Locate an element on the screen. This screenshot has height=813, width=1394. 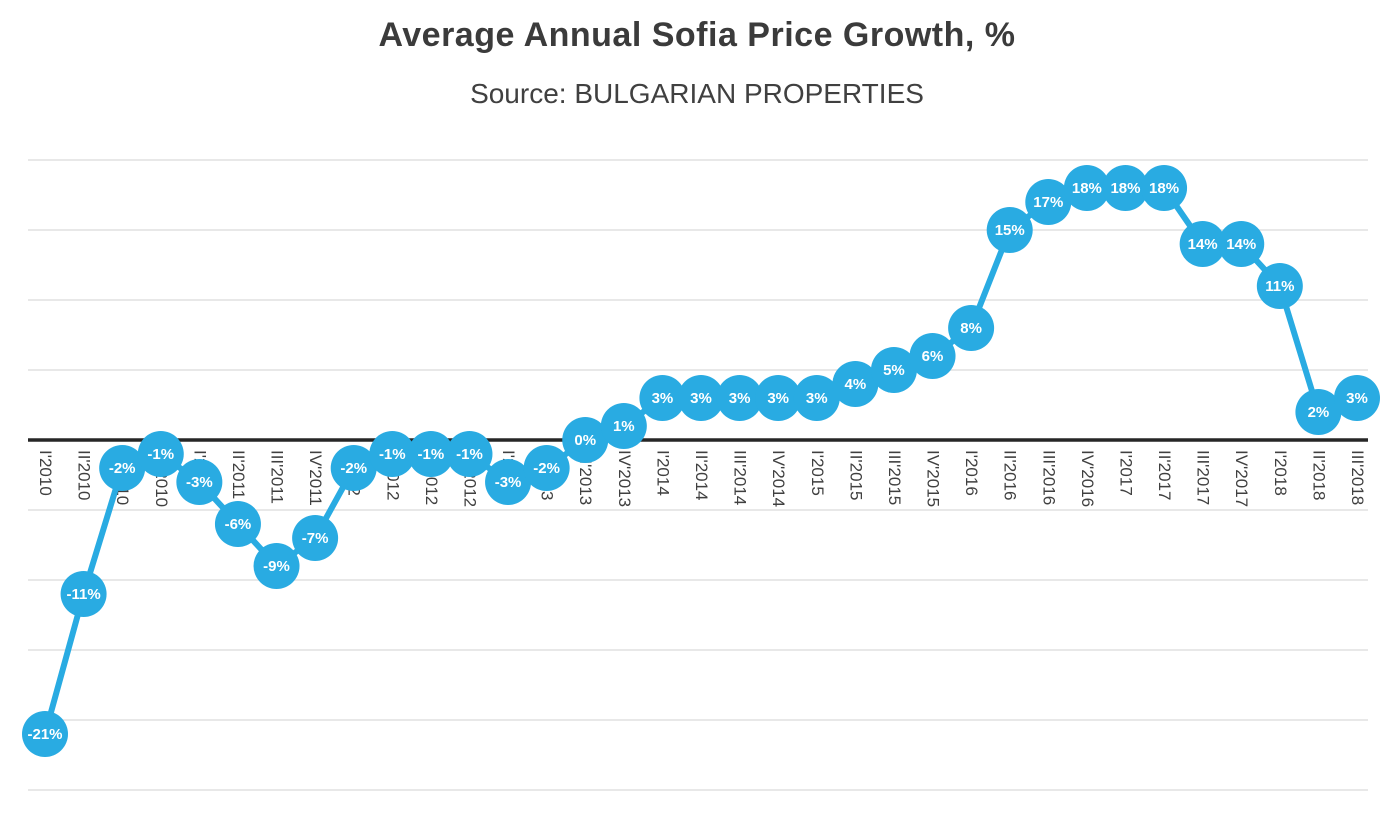
data-label: 6% is located at coordinates (933, 356).